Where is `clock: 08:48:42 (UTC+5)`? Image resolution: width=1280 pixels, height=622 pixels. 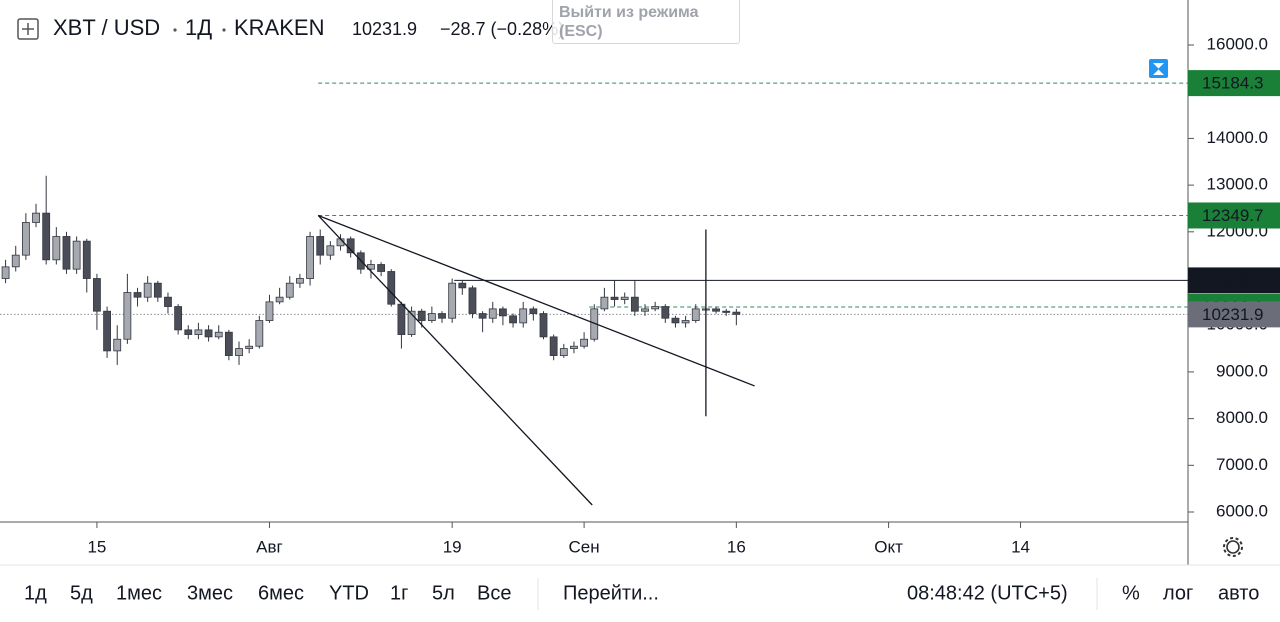 clock: 08:48:42 (UTC+5) is located at coordinates (987, 593).